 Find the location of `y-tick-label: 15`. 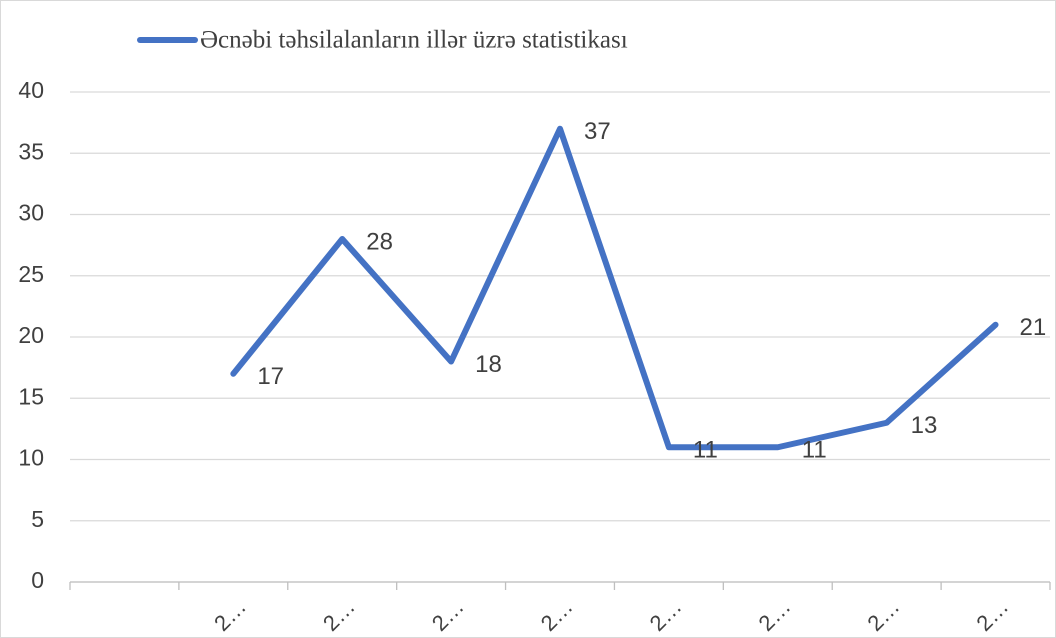

y-tick-label: 15 is located at coordinates (31, 396).